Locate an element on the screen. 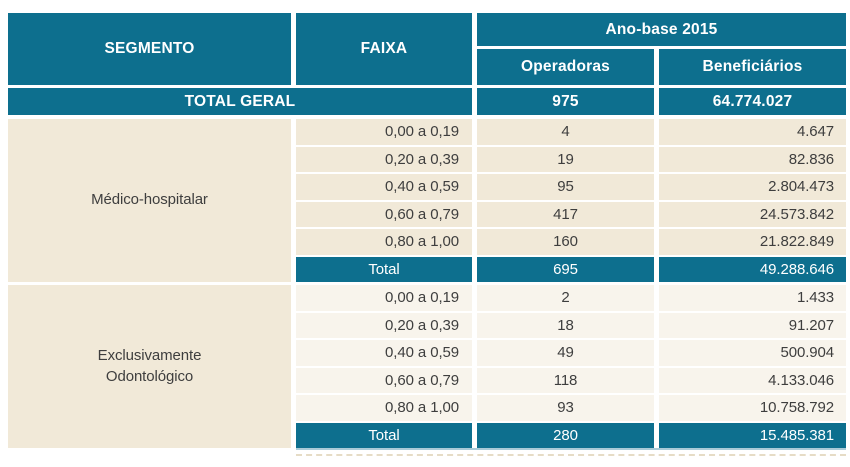  operadoras-cell: 2 is located at coordinates (565, 298).